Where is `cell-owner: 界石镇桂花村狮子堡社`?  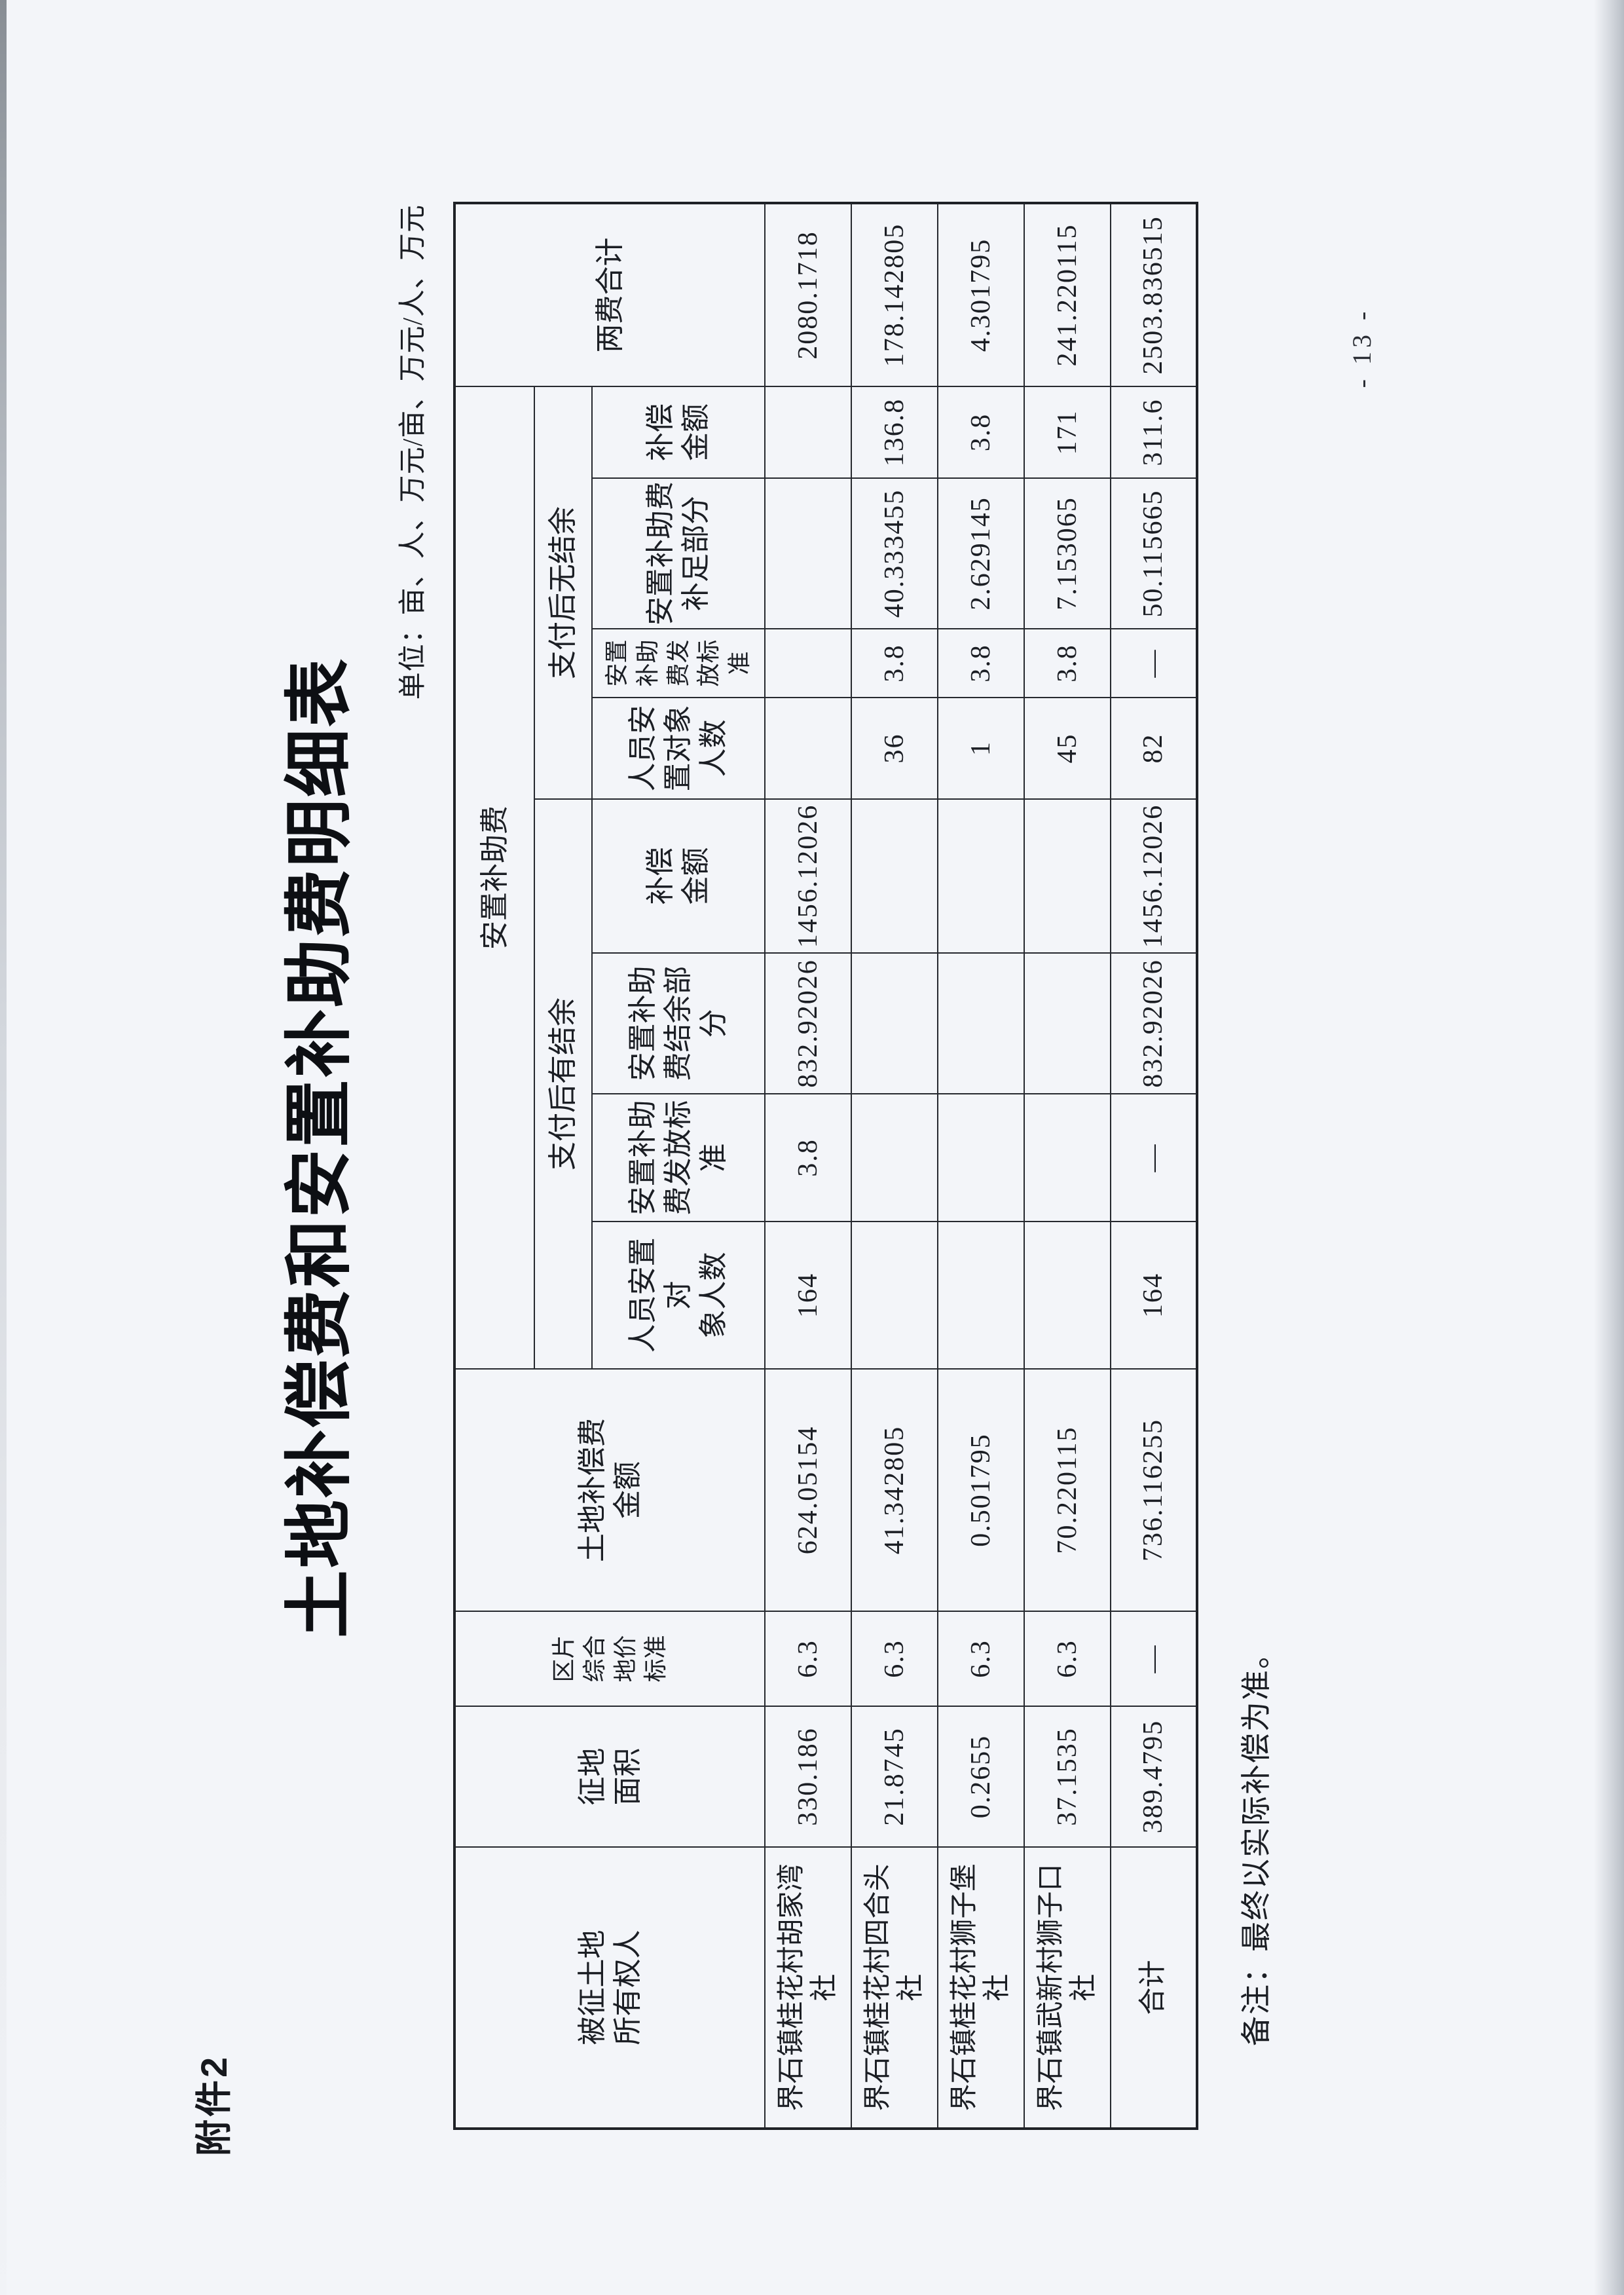
cell-owner: 界石镇桂花村狮子堡社 is located at coordinates (981, 1988).